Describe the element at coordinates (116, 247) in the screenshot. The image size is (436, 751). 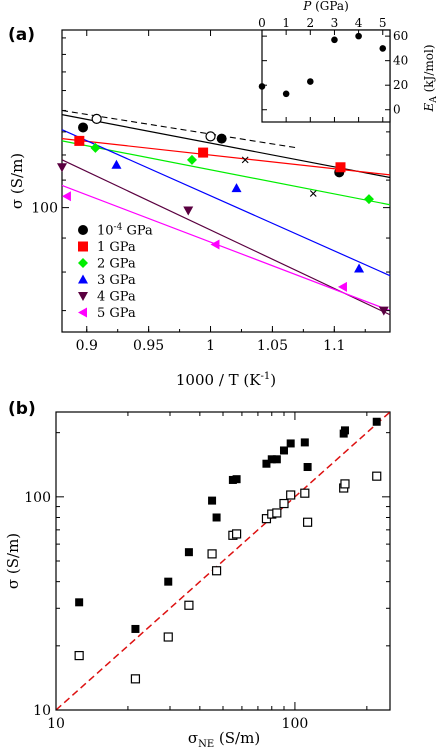
I see `legend-label-1: 1 GPa` at that location.